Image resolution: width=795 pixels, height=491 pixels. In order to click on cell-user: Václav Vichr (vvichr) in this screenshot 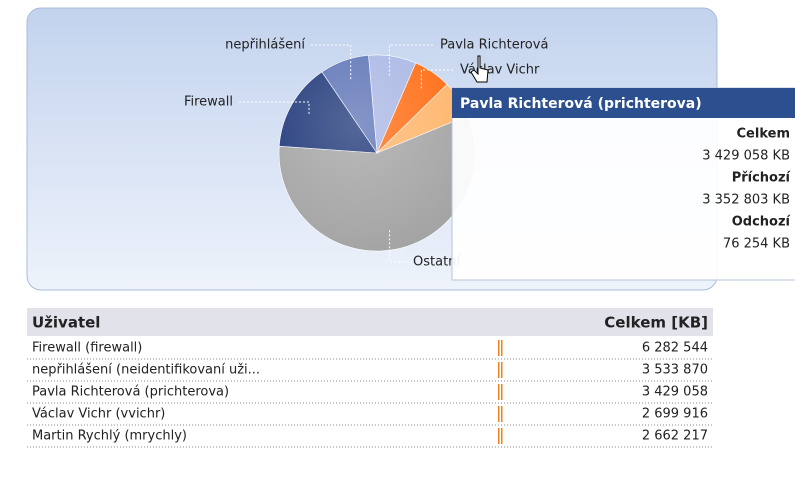, I will do `click(98, 414)`.